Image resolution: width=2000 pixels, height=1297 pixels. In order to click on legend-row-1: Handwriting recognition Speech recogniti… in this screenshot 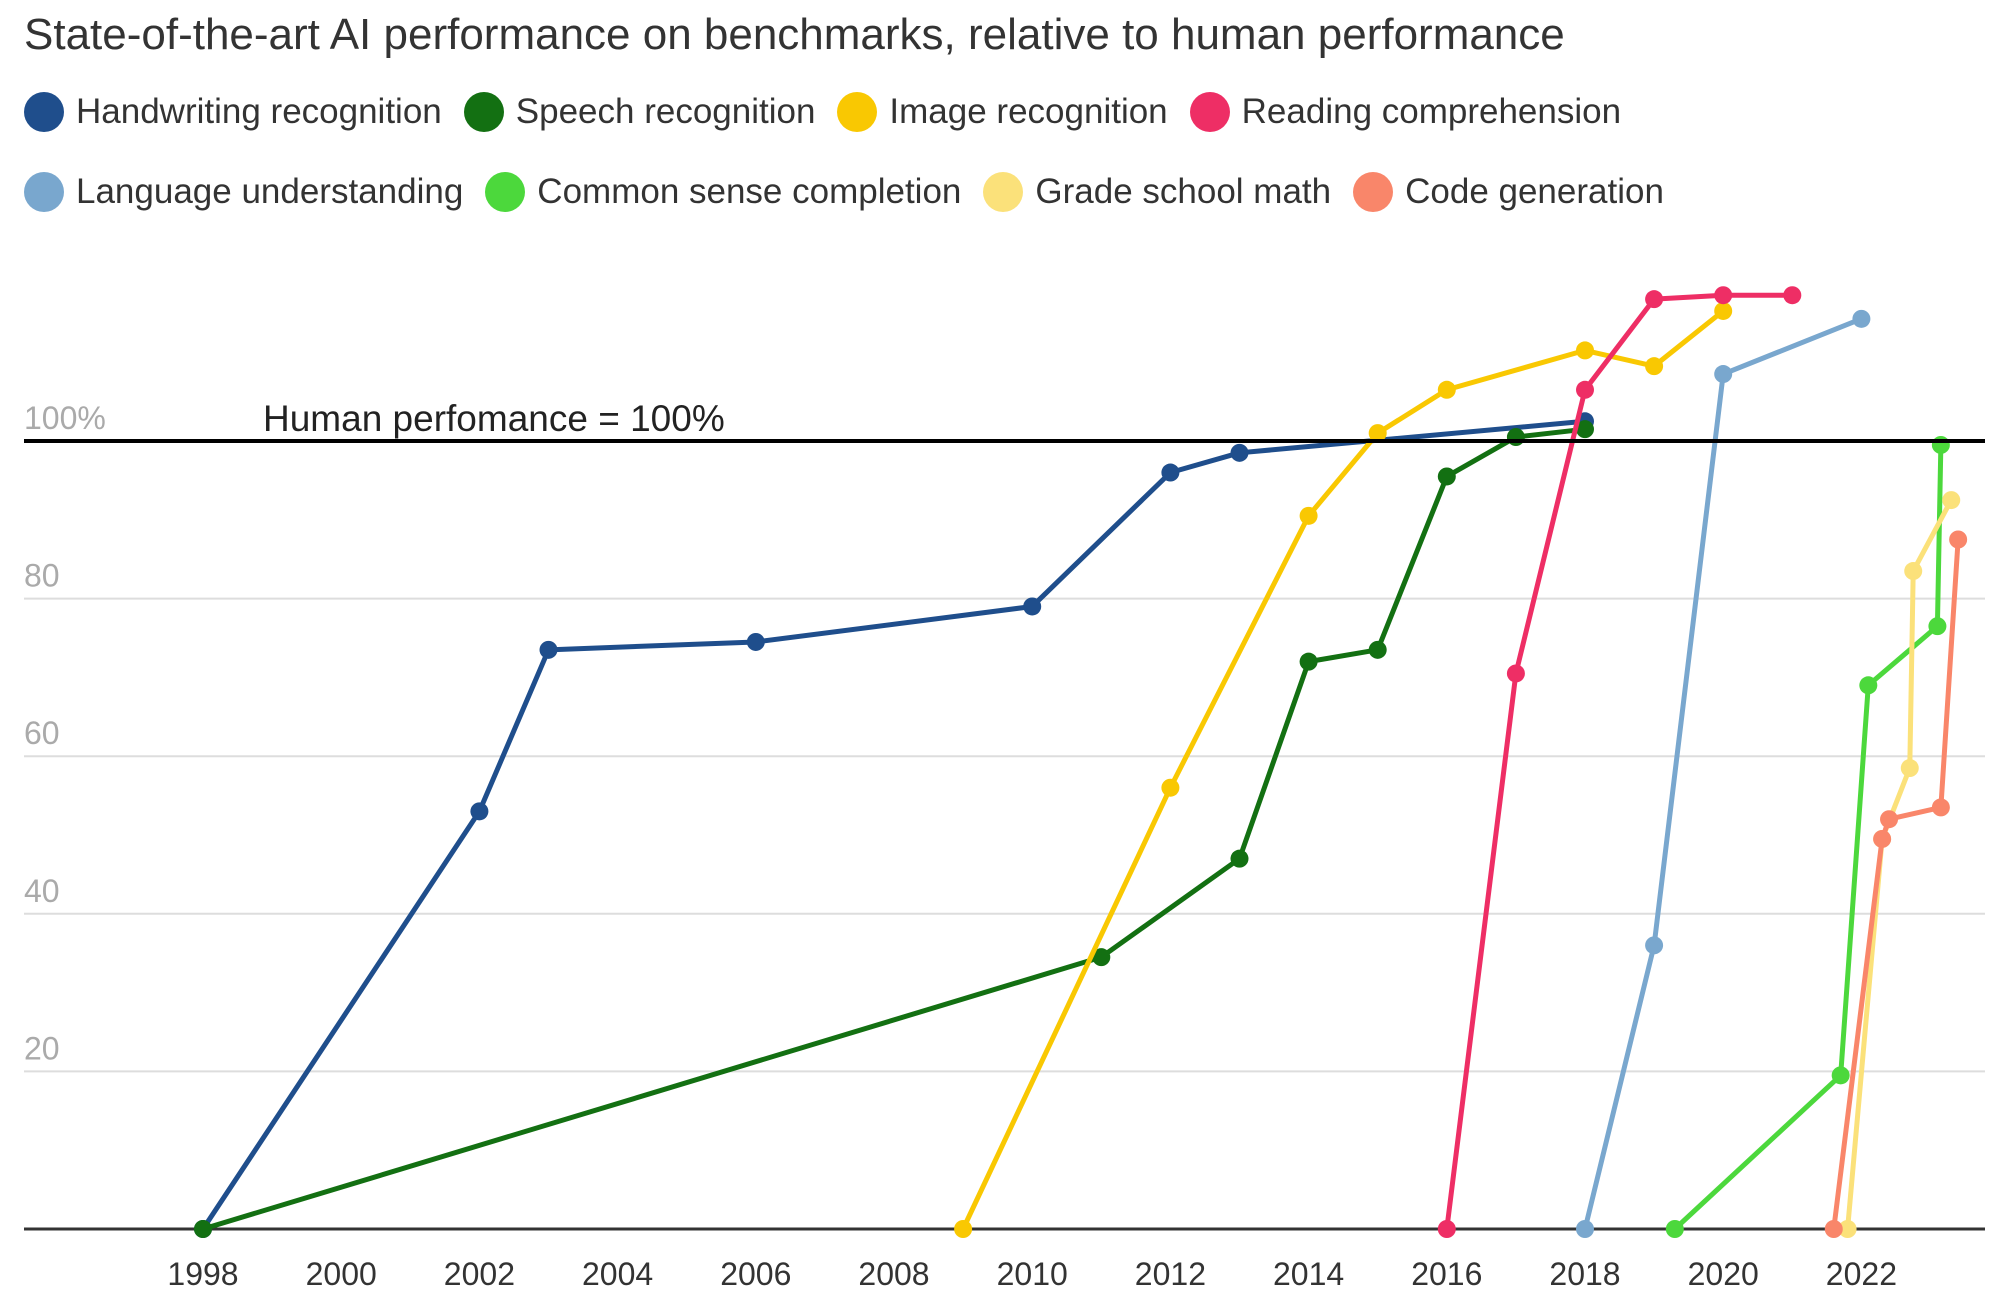, I will do `click(833, 112)`.